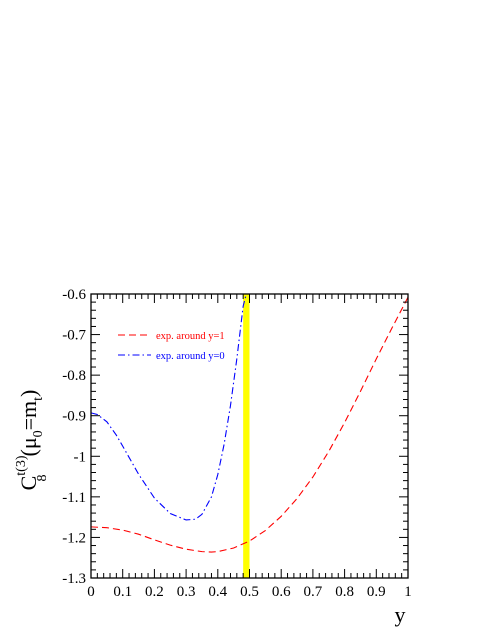 The height and width of the screenshot is (635, 491). What do you see at coordinates (74, 579) in the screenshot?
I see `y-tick-label: -1.3` at bounding box center [74, 579].